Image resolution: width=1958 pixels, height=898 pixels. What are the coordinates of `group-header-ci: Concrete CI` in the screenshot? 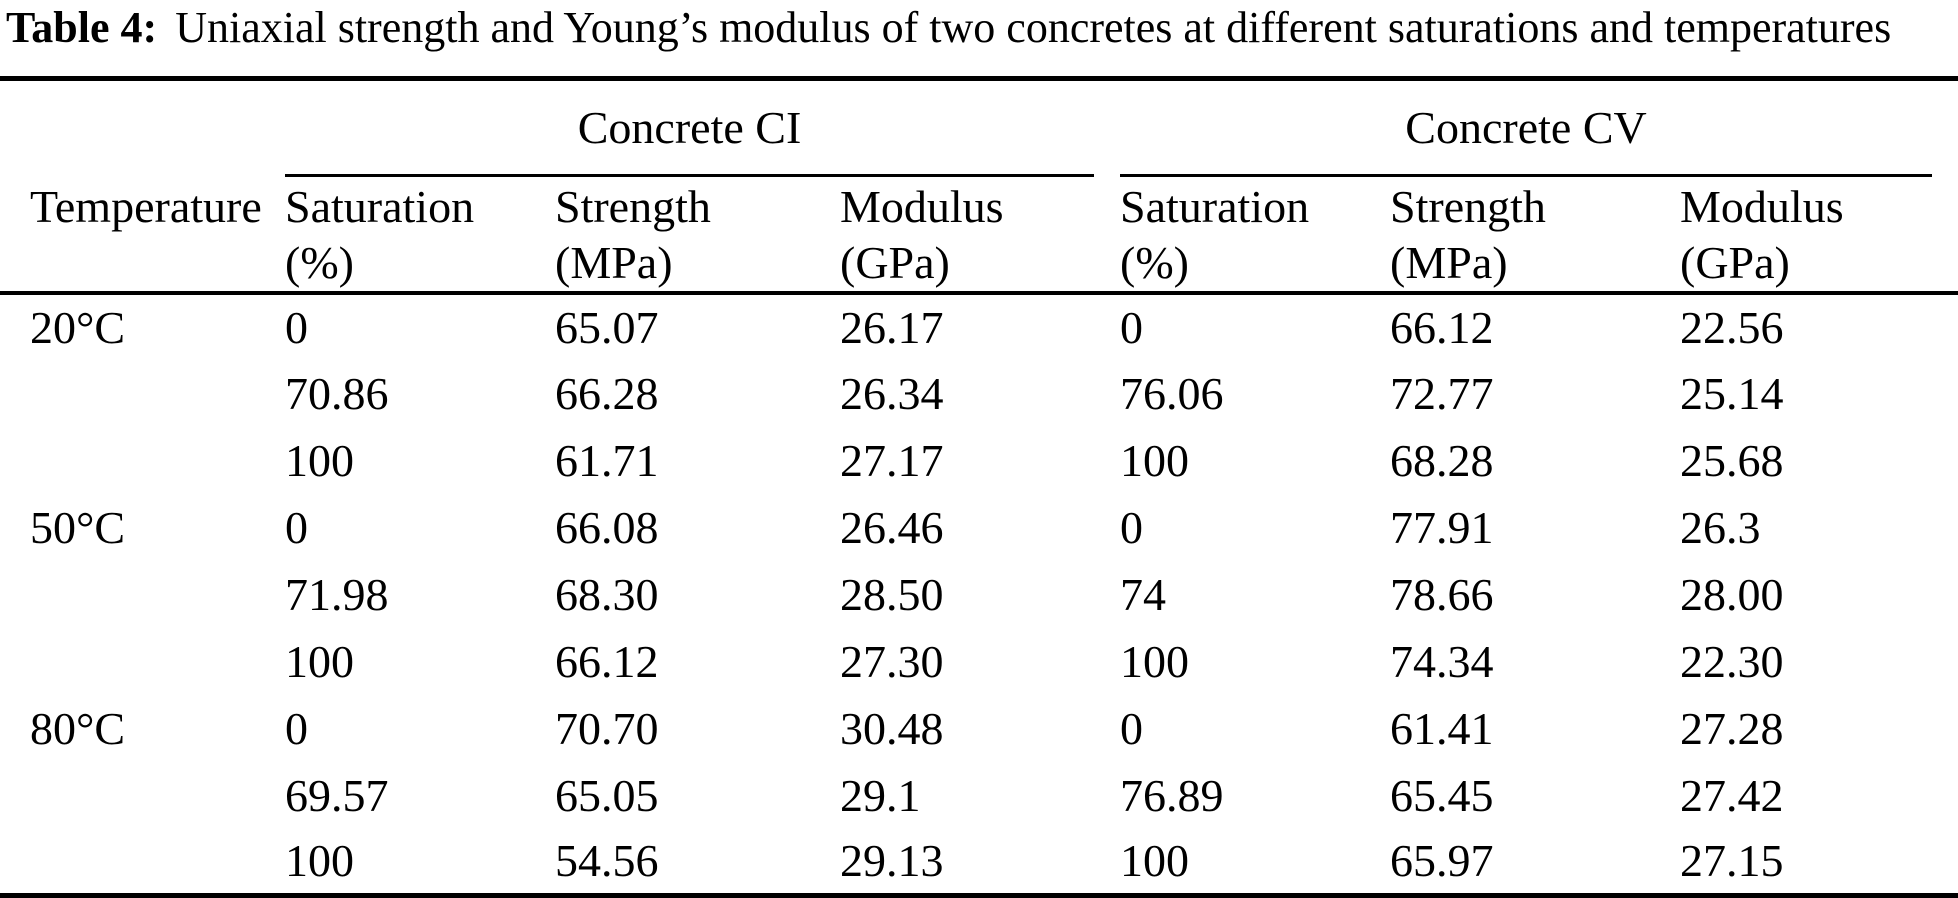 It's located at (702, 128).